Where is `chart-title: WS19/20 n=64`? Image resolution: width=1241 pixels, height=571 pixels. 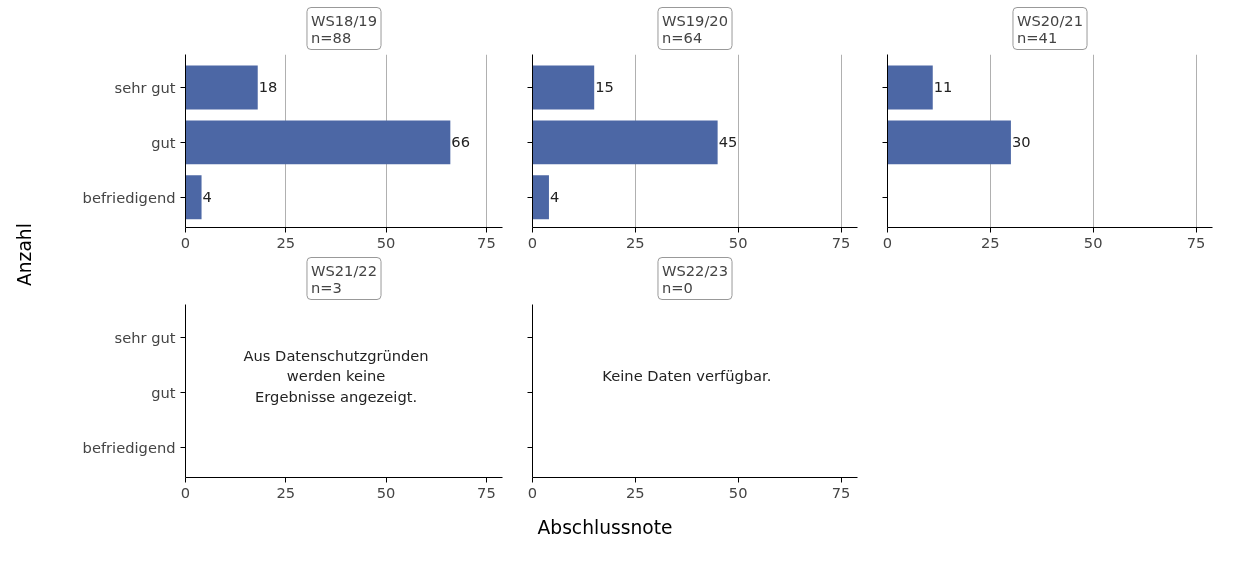 chart-title: WS19/20 n=64 is located at coordinates (695, 28).